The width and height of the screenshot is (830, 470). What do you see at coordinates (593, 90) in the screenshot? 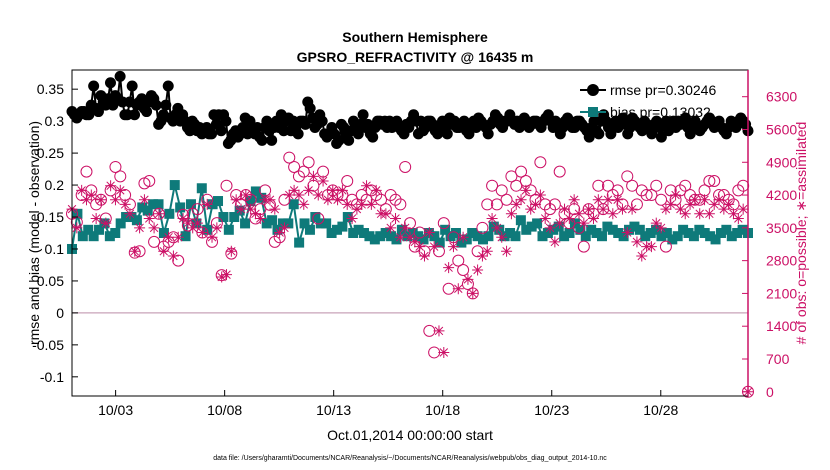
I see `legend-rmse-marker` at bounding box center [593, 90].